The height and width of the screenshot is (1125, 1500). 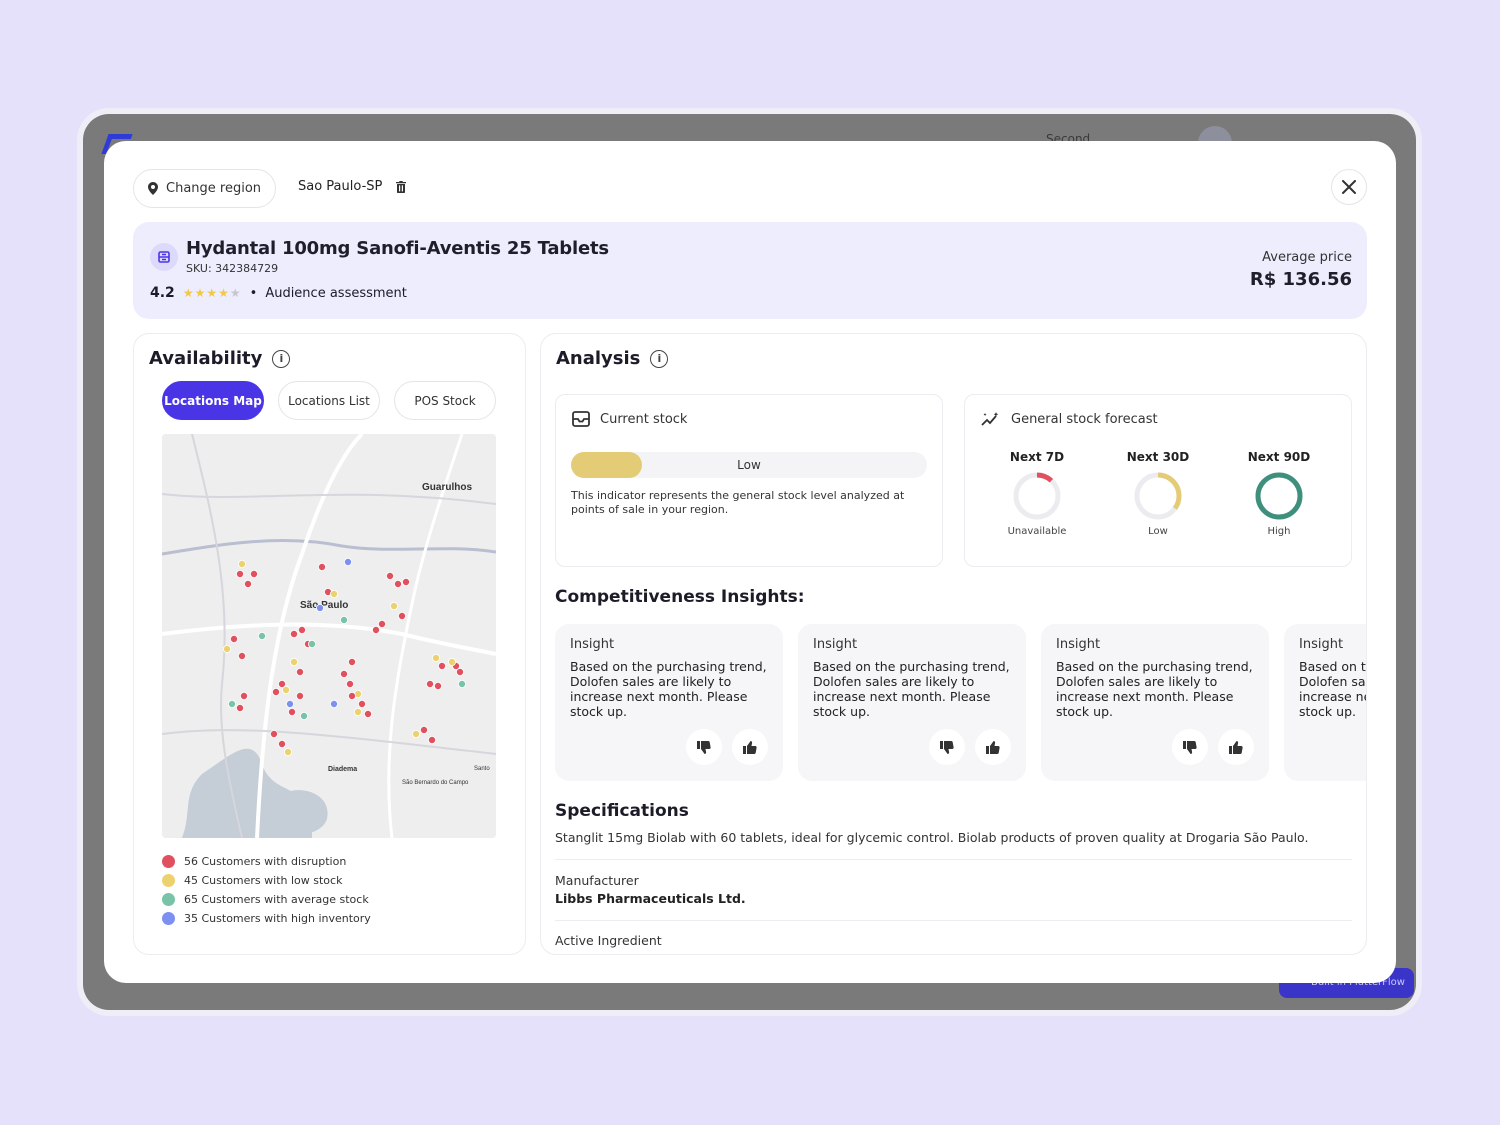 I want to click on product-title: Hydantal 100mg Sanofi-Aventis 25 Tablets, so click(x=397, y=248).